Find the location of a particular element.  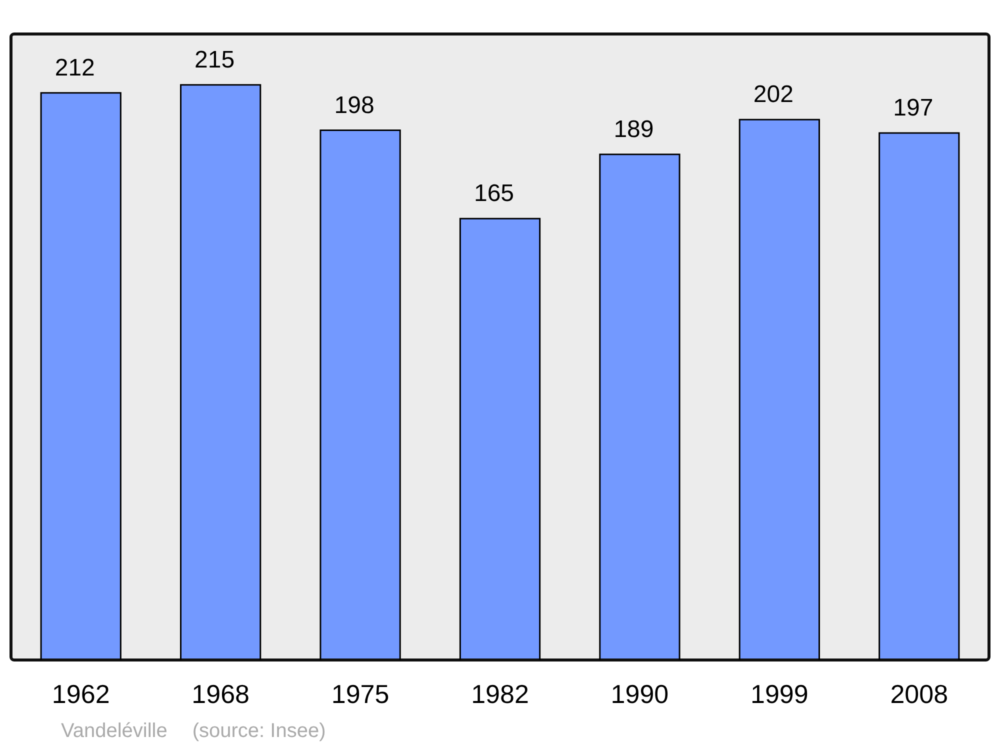

text: Vandeléville is located at coordinates (114, 731).